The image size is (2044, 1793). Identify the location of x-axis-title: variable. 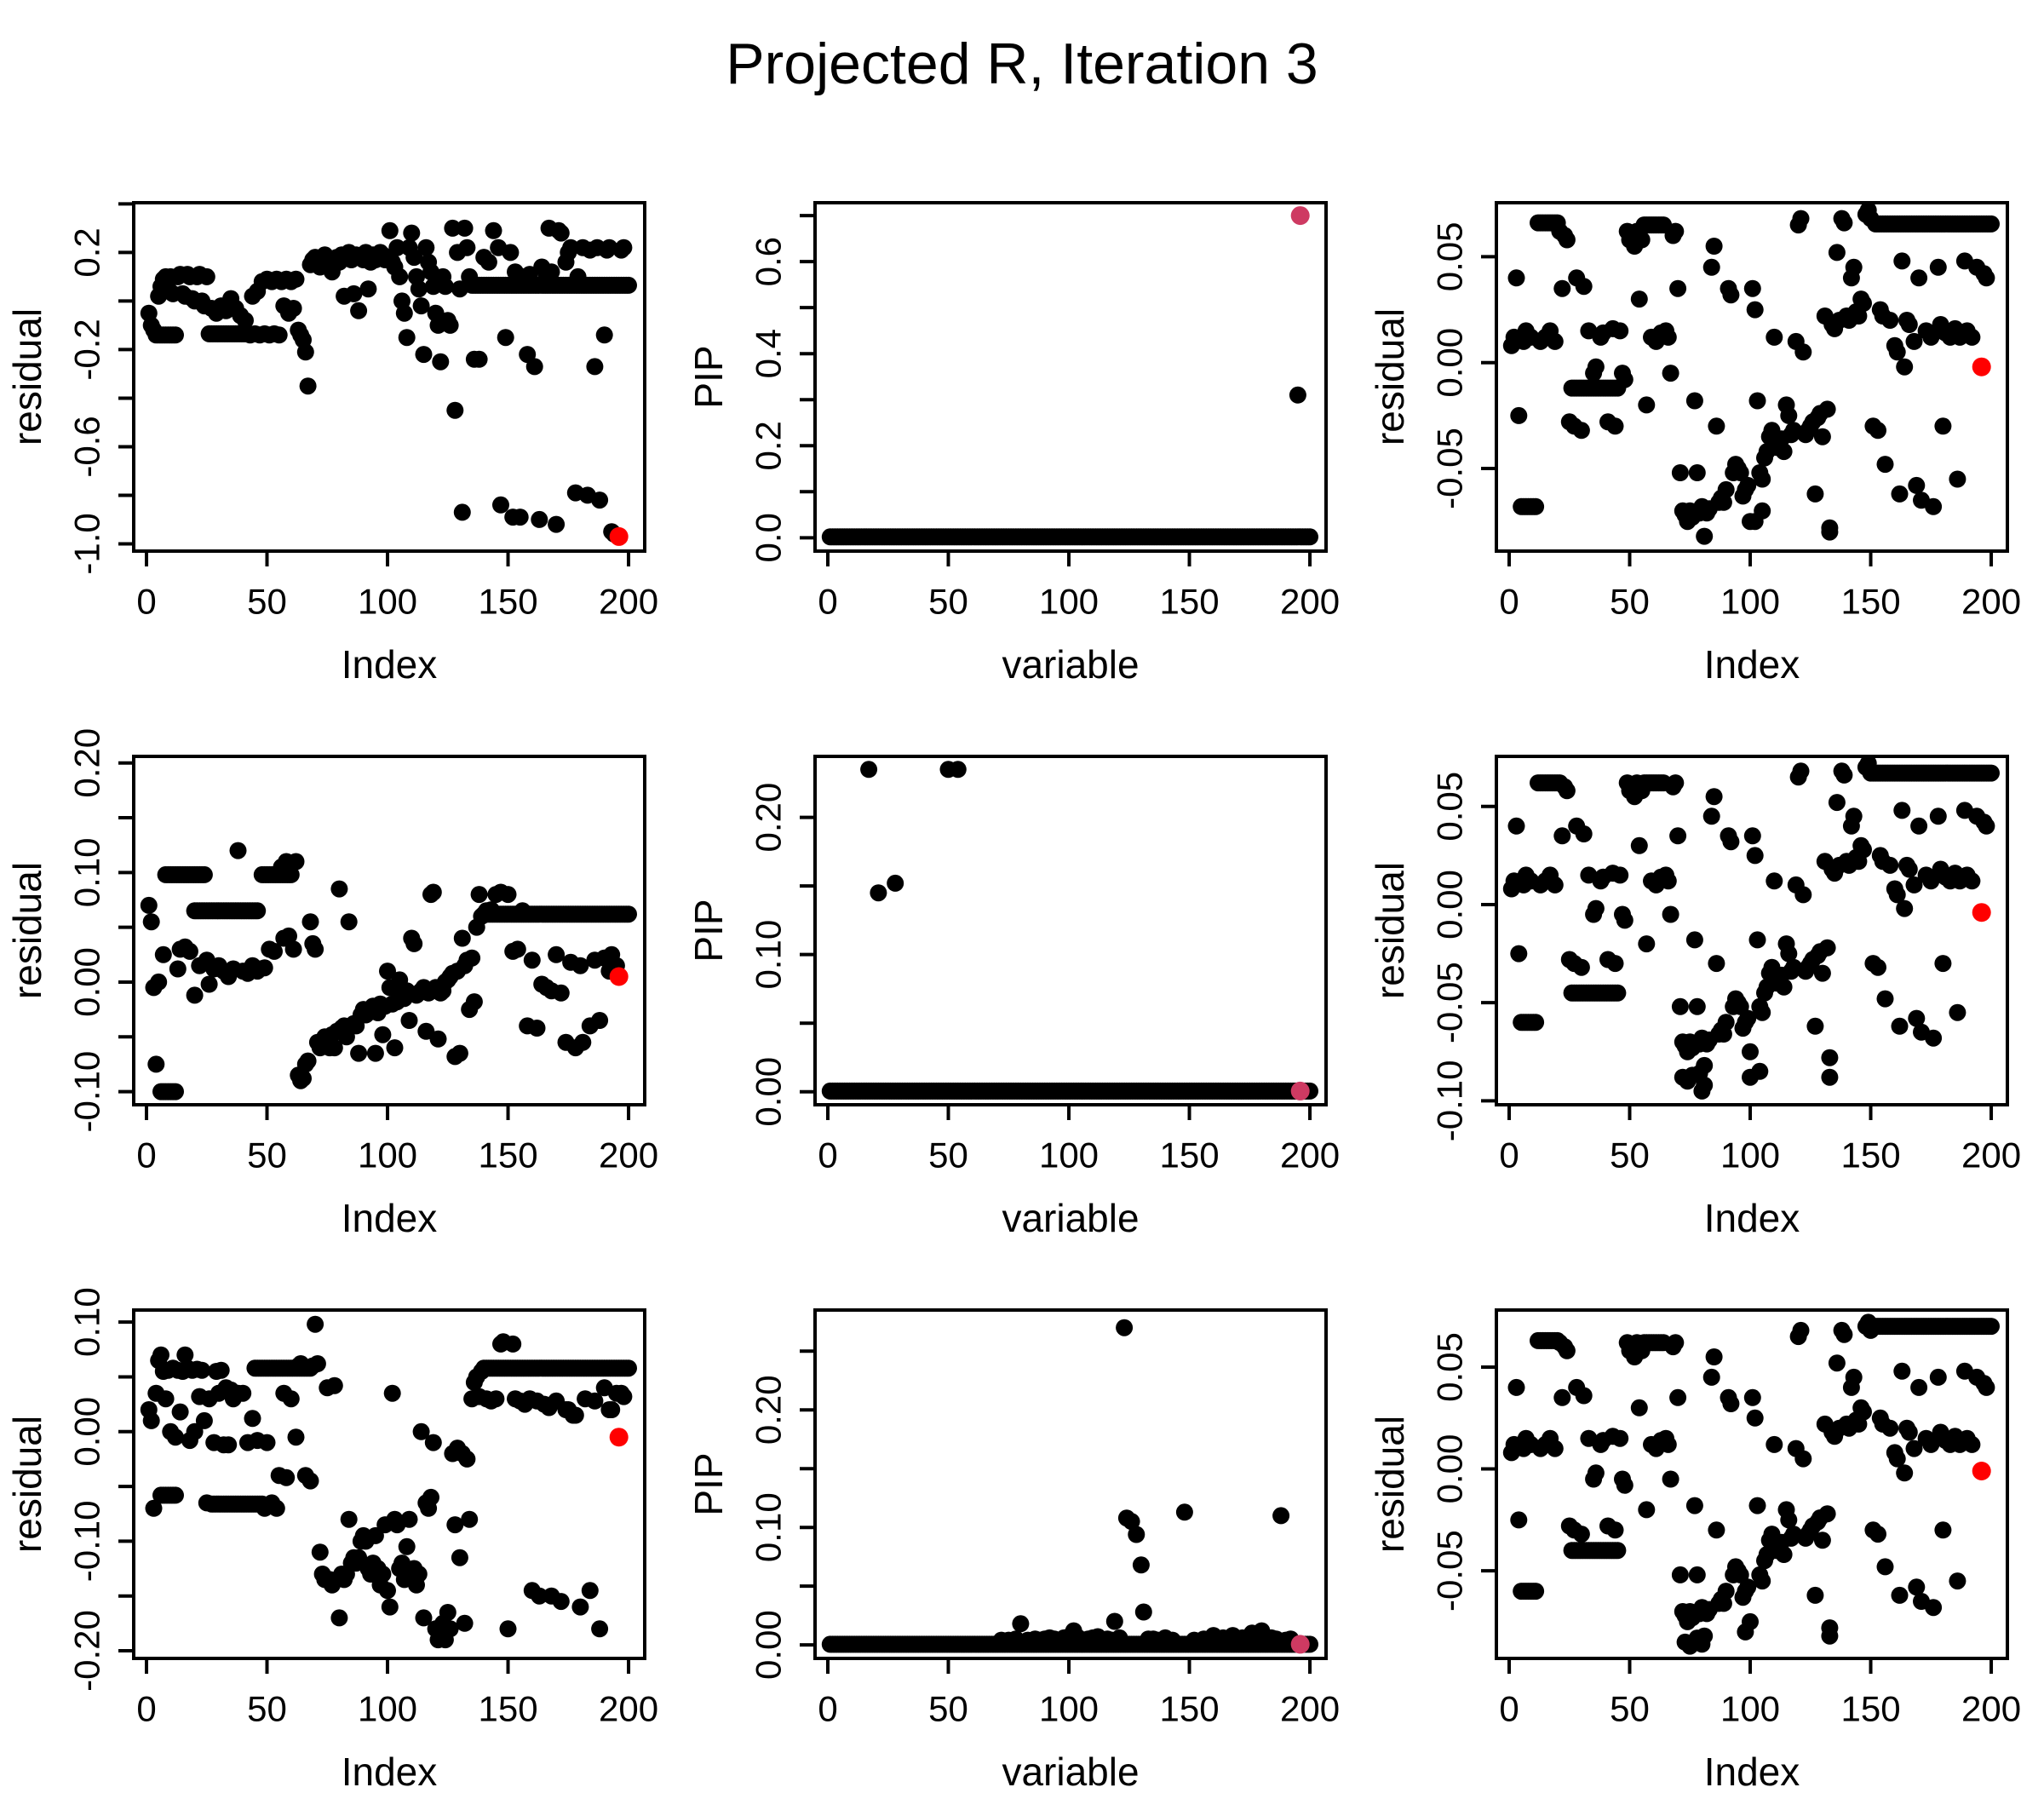
(1070, 662).